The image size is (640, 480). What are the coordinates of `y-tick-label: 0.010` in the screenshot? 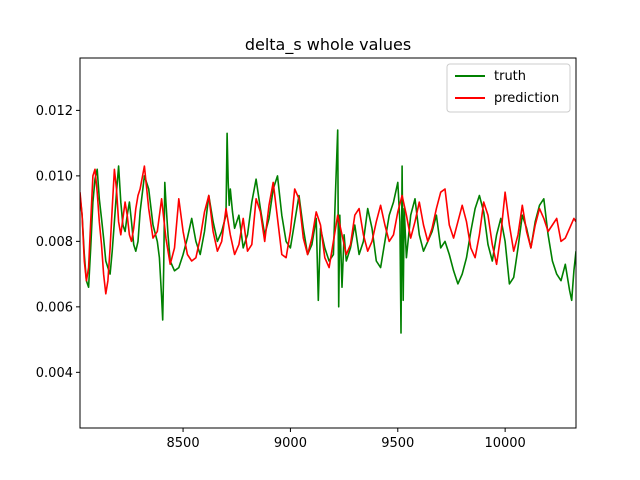 It's located at (54, 176).